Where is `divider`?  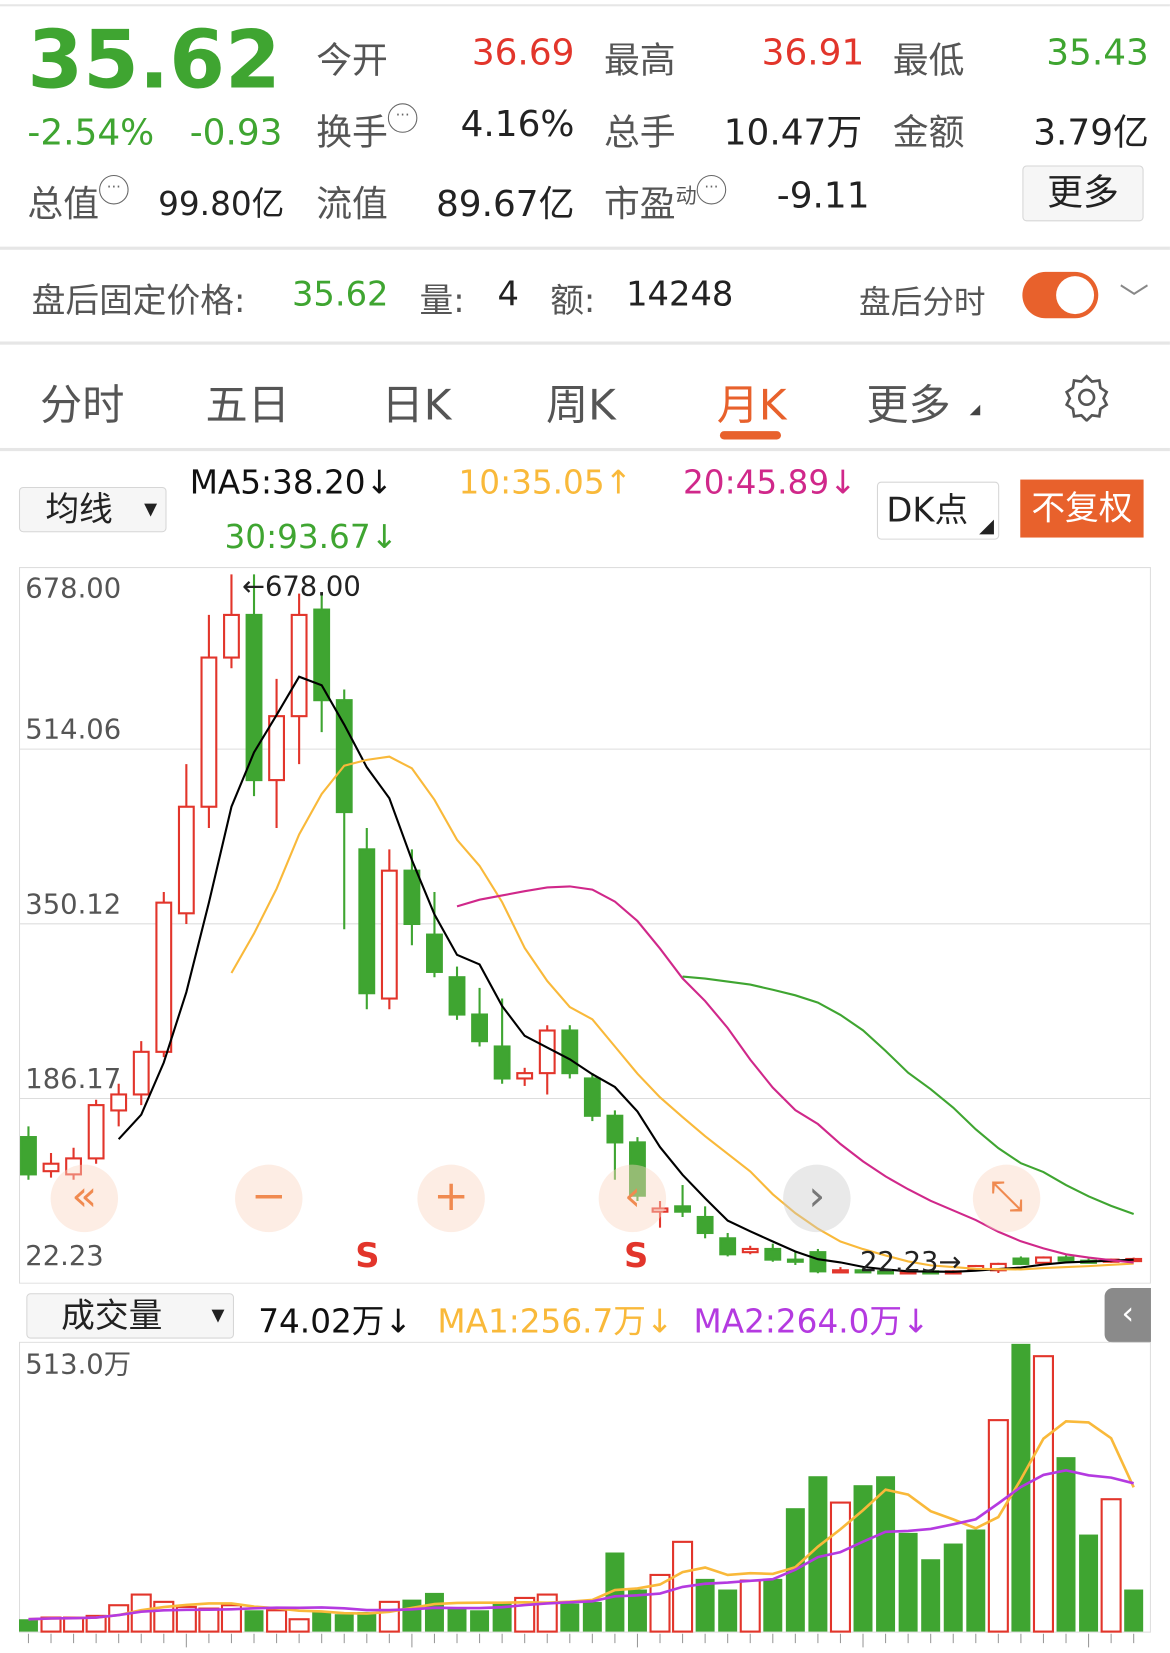
divider is located at coordinates (585, 248).